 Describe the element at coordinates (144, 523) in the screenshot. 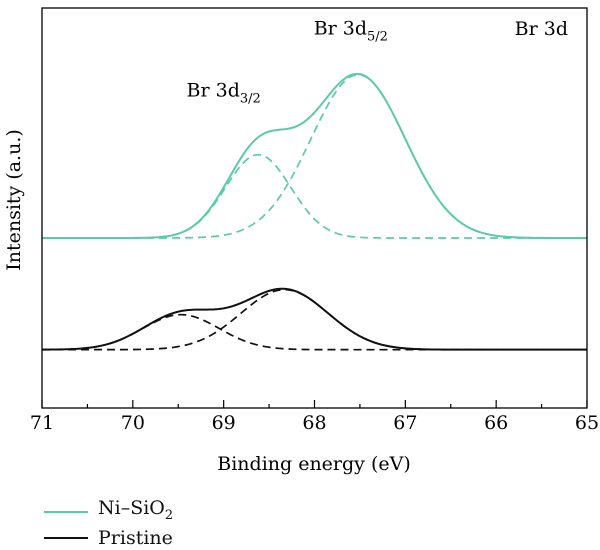

I see `legend: Ni–SiO2 Pristine` at that location.